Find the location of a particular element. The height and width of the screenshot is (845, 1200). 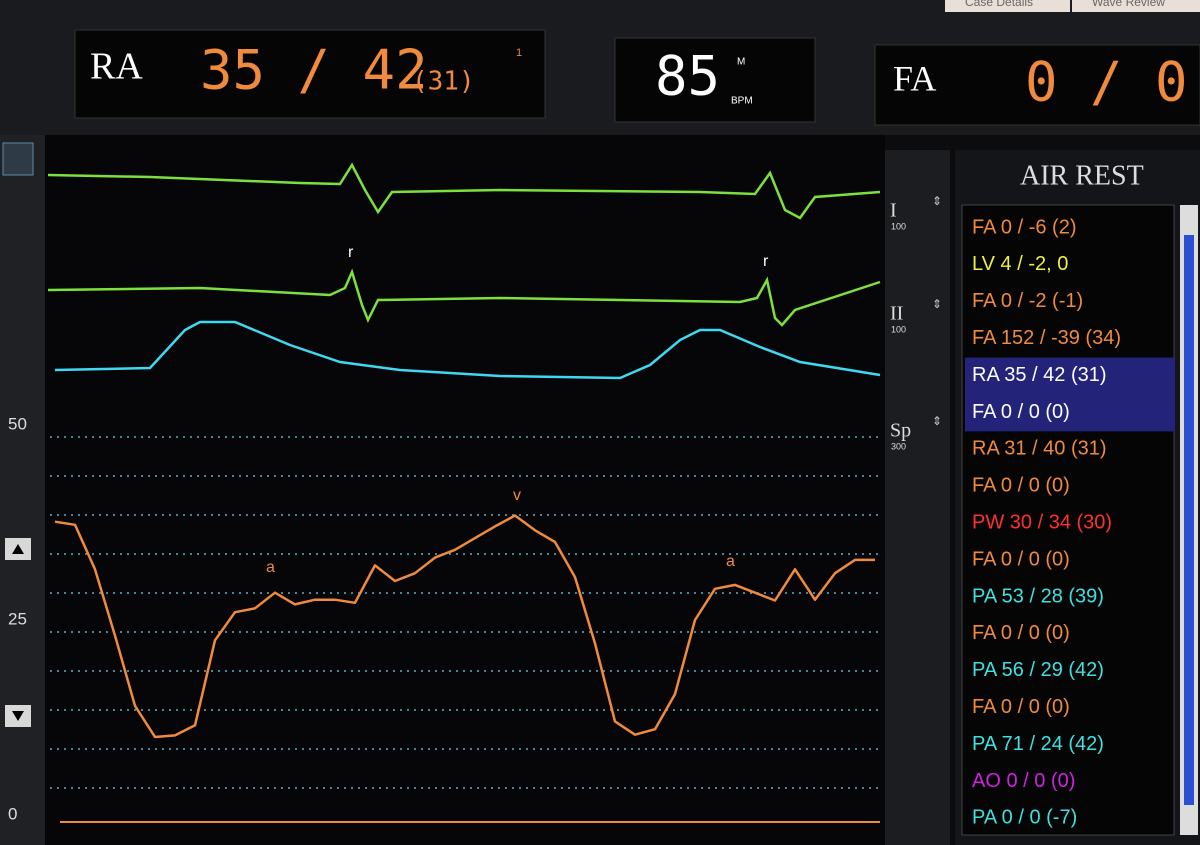

list-box is located at coordinates (1068, 520).